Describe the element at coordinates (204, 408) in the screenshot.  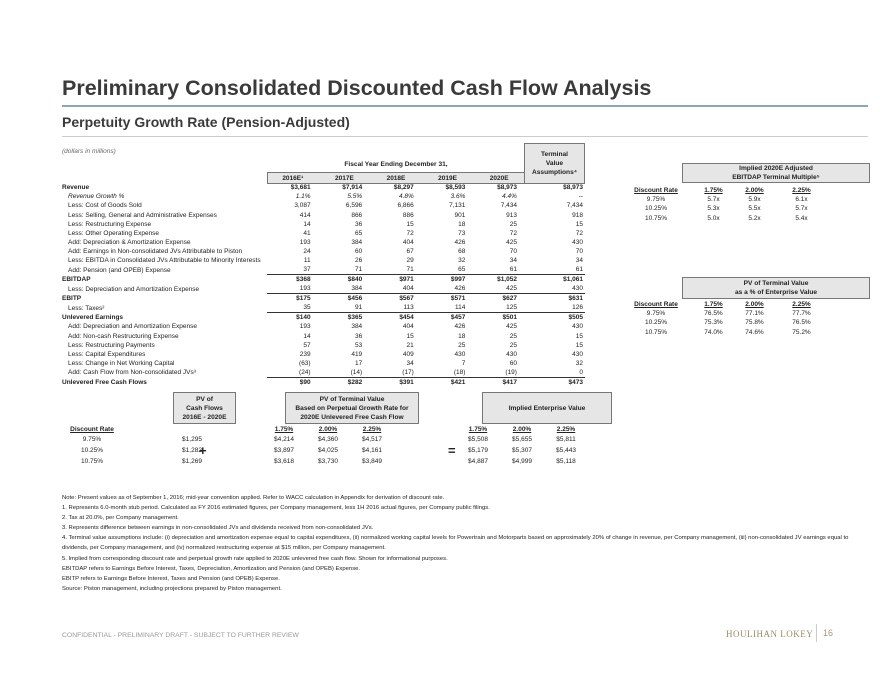
I see `pvcf-title-line: Cash Flows` at that location.